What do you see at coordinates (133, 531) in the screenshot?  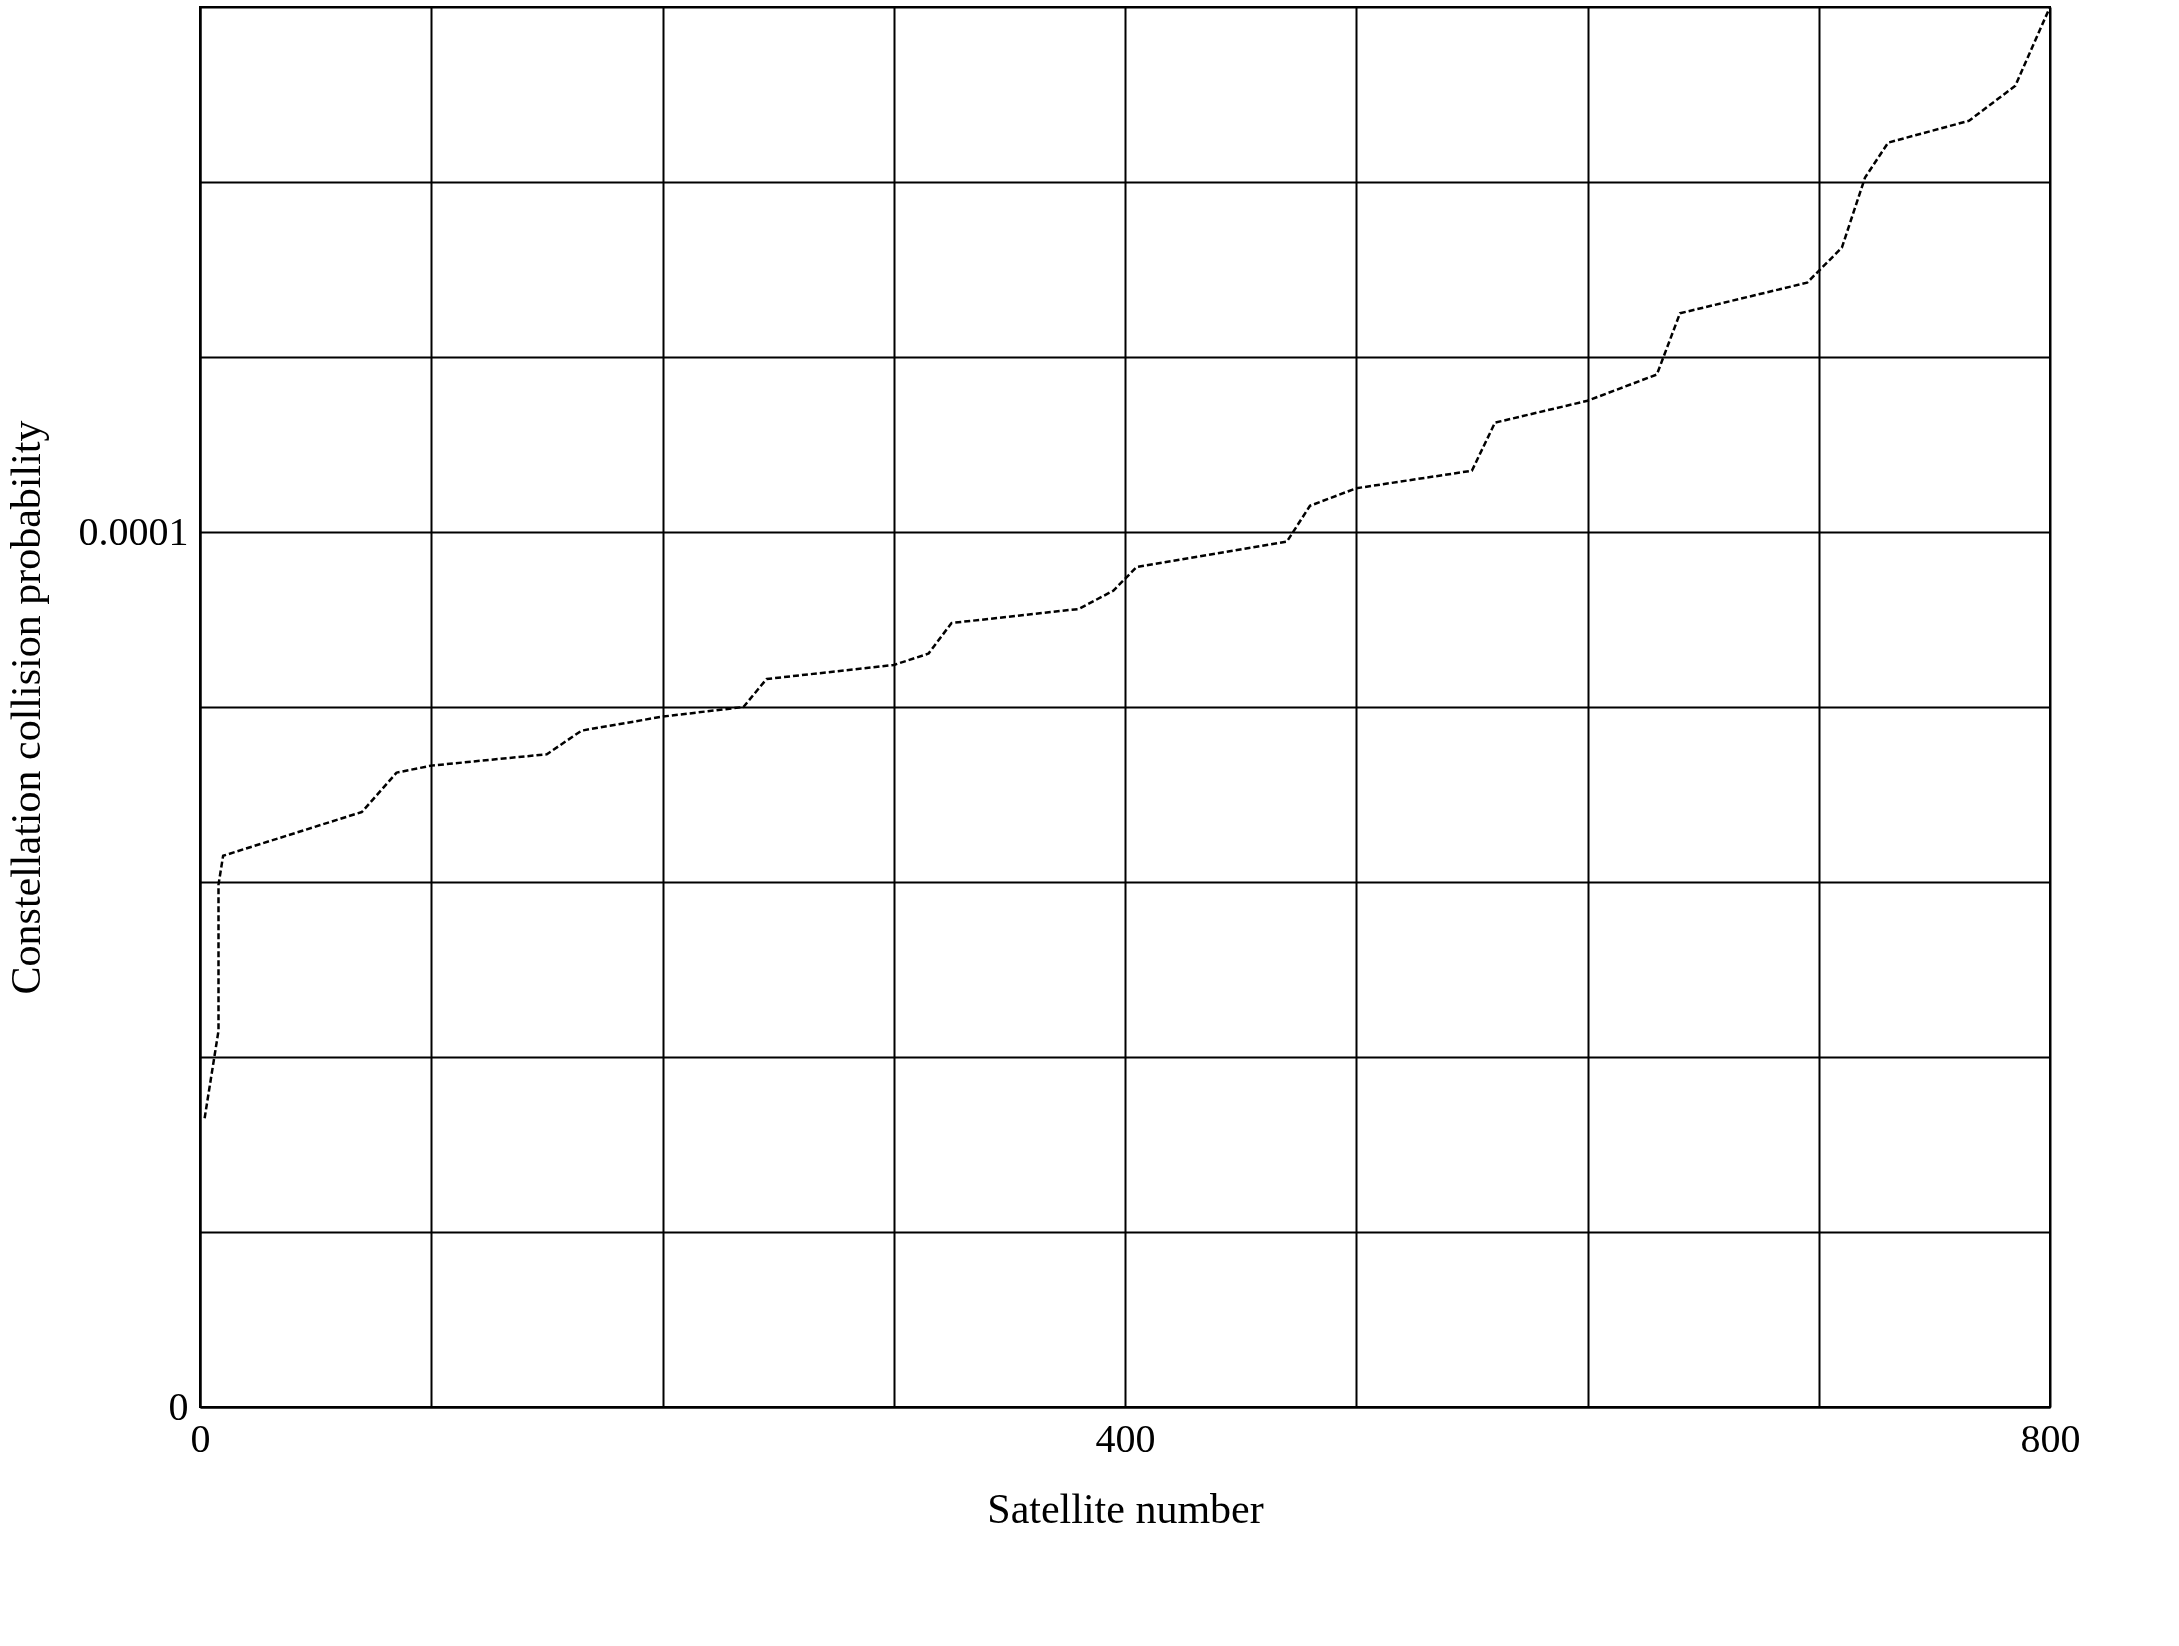 I see `y-tick-label: 0.0001` at bounding box center [133, 531].